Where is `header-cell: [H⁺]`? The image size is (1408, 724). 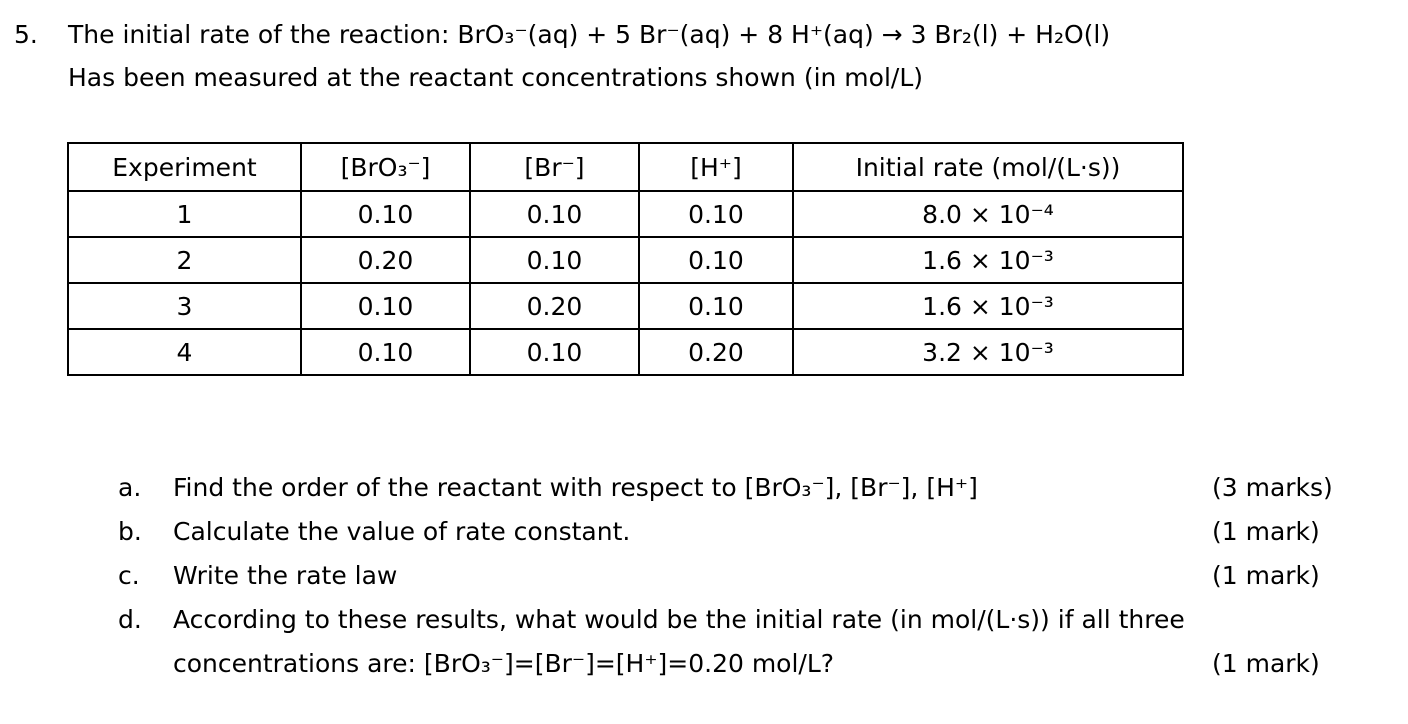 header-cell: [H⁺] is located at coordinates (716, 167).